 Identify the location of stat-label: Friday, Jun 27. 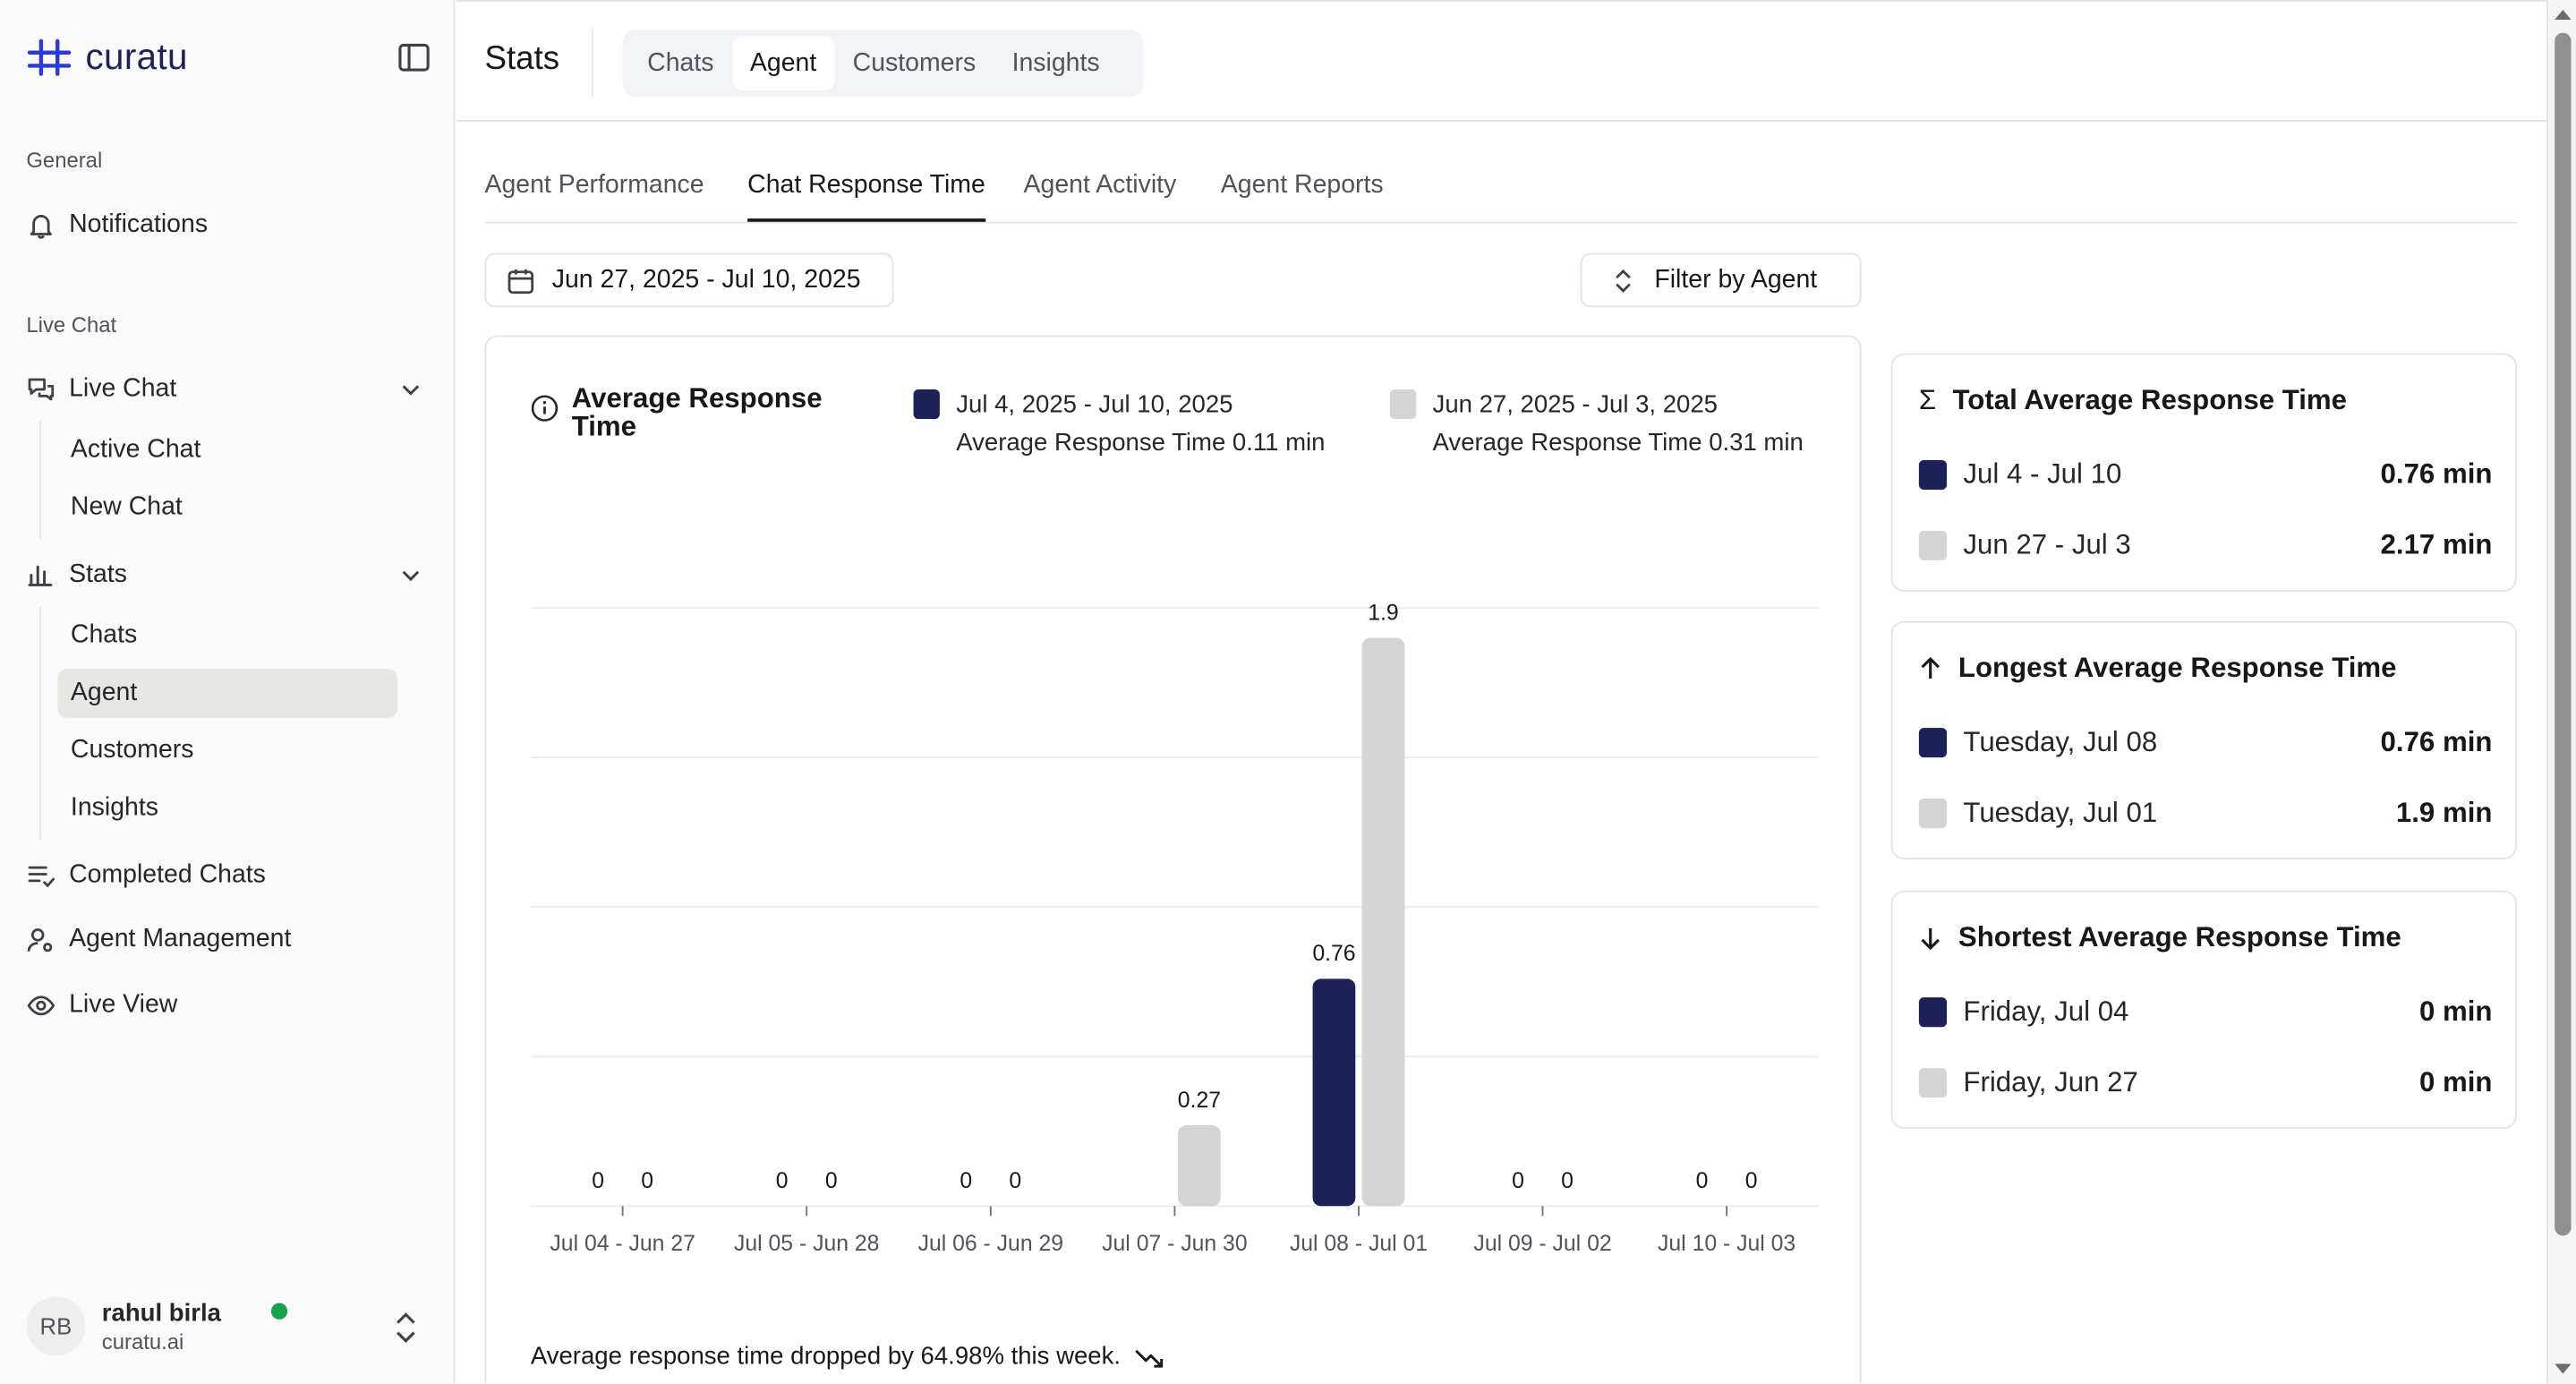
(2050, 1082).